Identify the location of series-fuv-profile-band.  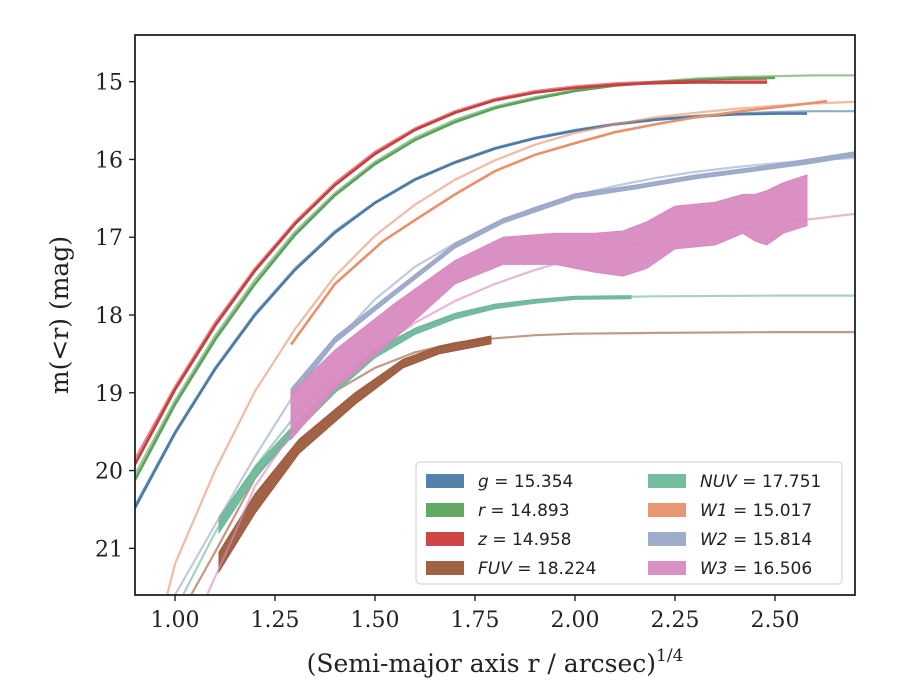
(355, 454).